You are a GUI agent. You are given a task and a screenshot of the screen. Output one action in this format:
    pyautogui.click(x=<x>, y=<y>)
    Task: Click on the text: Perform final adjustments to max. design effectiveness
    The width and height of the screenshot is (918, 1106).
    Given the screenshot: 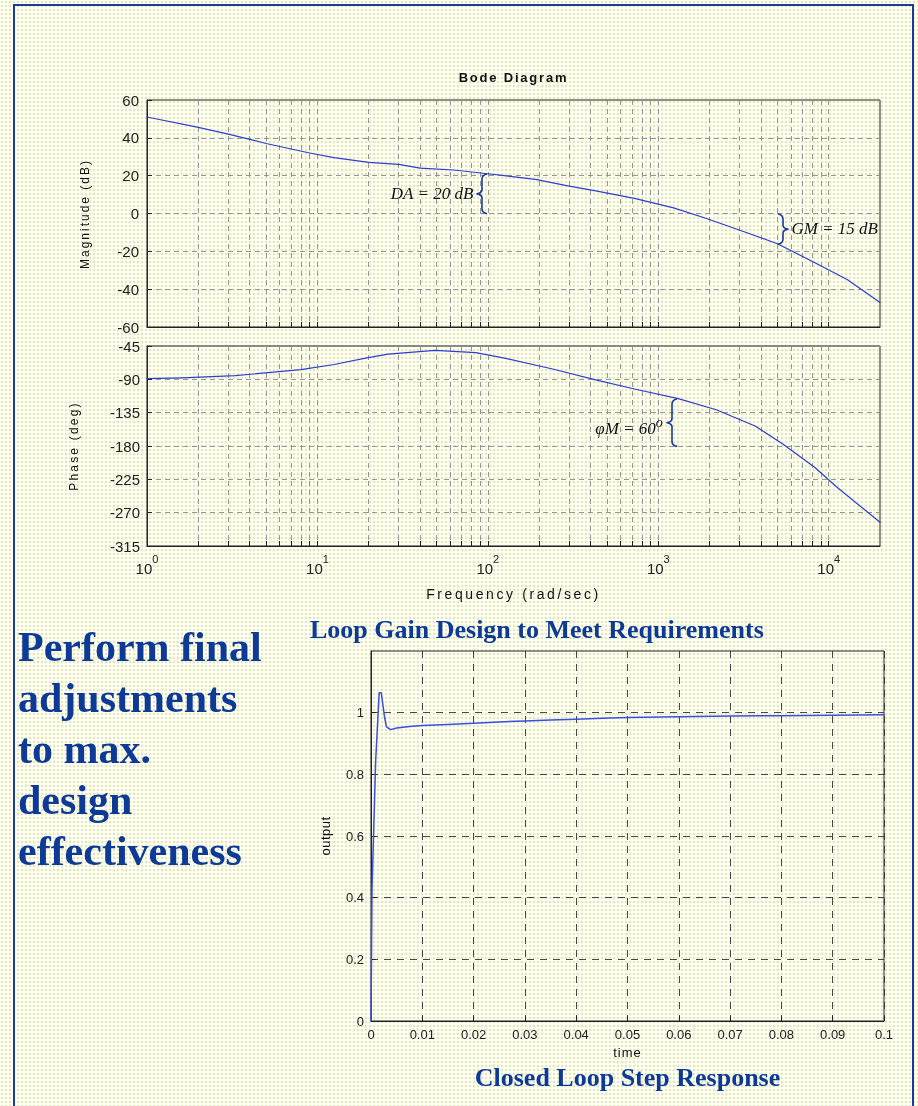 What is the action you would take?
    pyautogui.click(x=140, y=749)
    